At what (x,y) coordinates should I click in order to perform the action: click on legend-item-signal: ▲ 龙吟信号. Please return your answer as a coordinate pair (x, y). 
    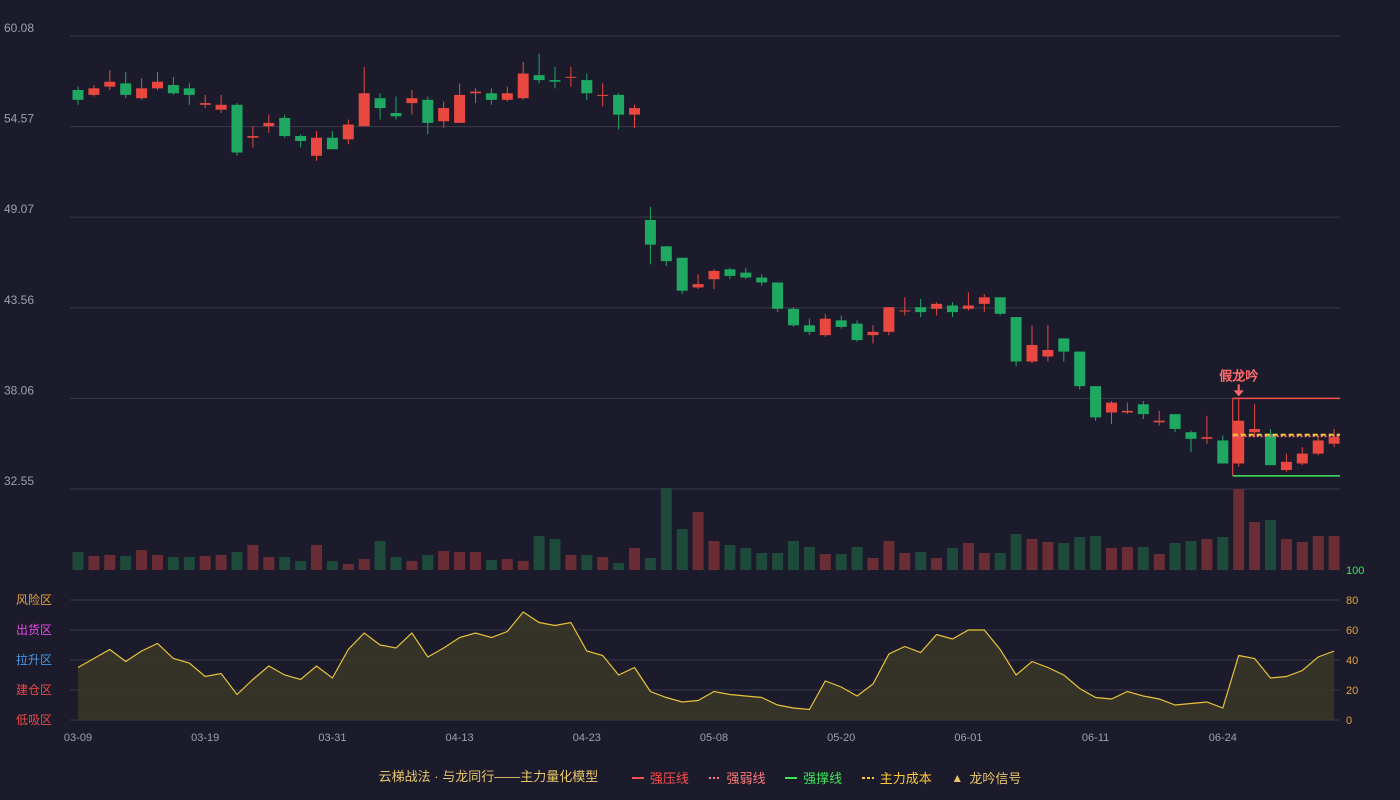
    Looking at the image, I should click on (986, 777).